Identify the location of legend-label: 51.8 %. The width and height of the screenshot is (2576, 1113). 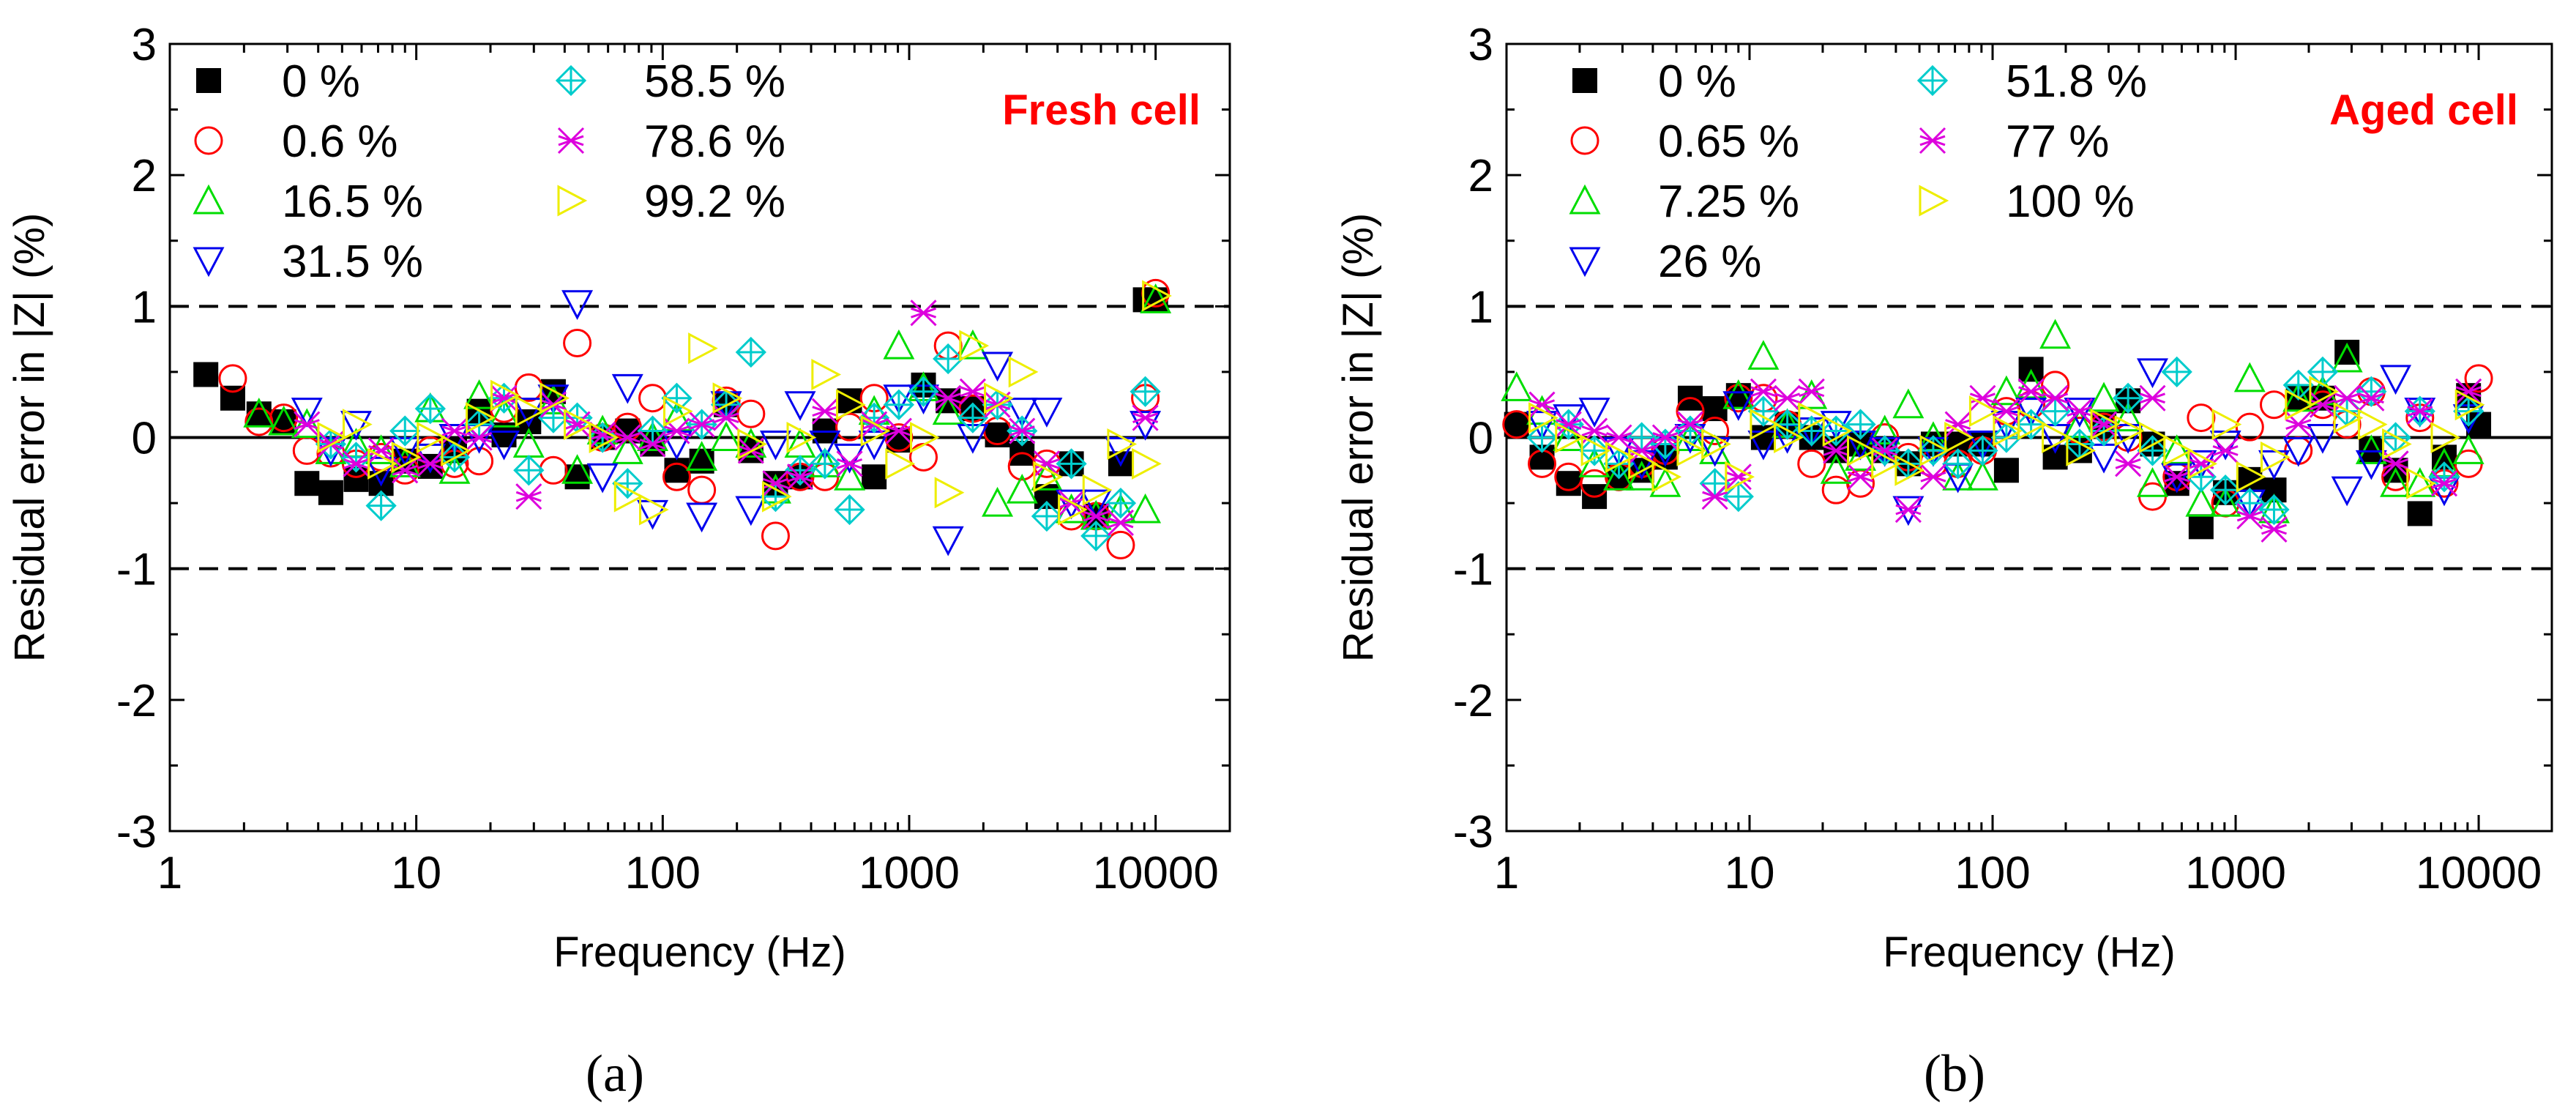
(2076, 82).